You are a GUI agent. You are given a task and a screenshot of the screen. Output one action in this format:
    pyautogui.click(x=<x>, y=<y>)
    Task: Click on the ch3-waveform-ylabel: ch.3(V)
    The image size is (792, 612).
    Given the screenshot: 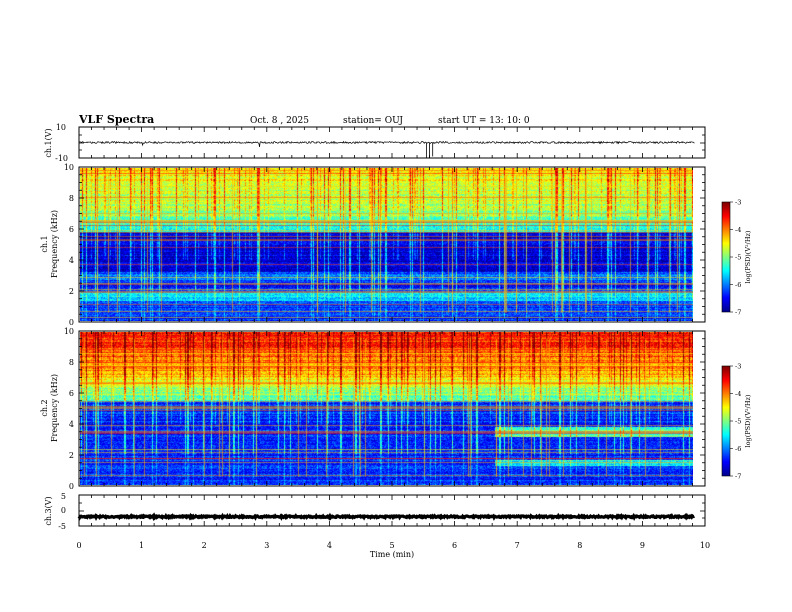 What is the action you would take?
    pyautogui.click(x=48, y=510)
    